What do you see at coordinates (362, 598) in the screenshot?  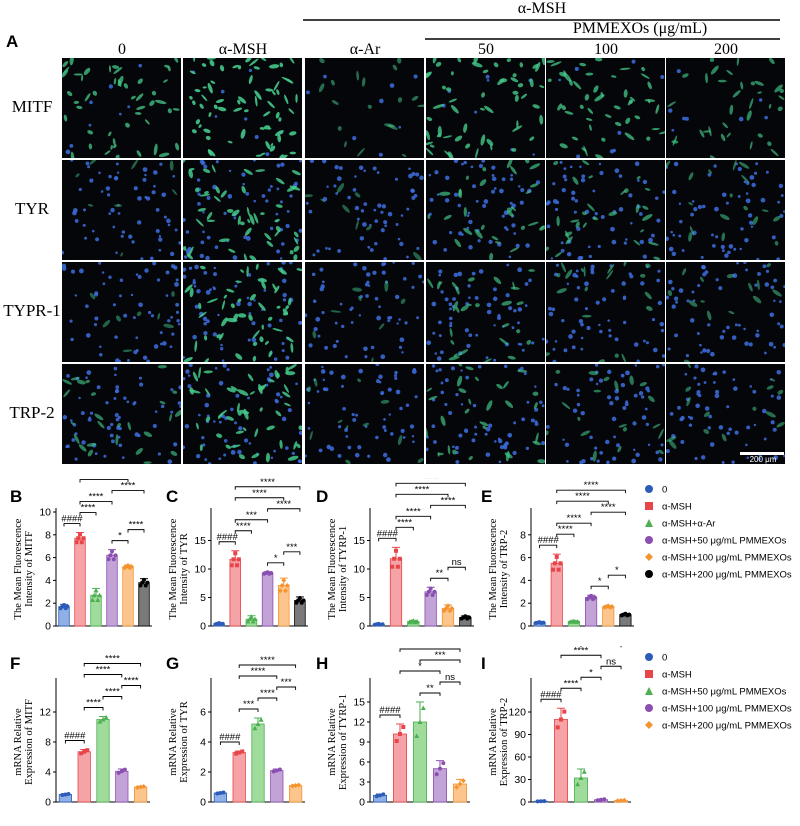 I see `y-tick-label: 5` at bounding box center [362, 598].